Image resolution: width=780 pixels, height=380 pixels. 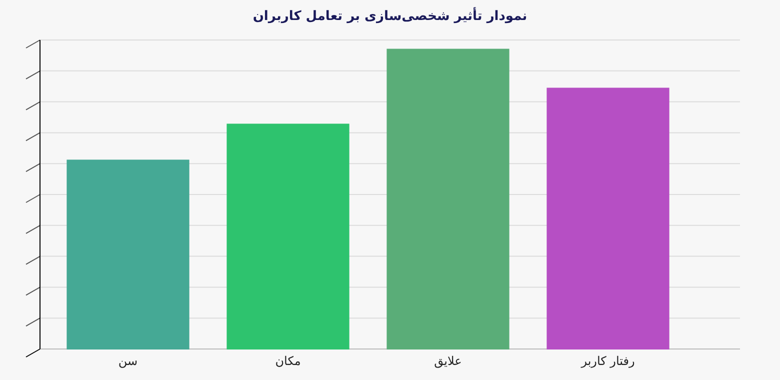 What do you see at coordinates (390, 15) in the screenshot?
I see `chart-title: نمودار تأثیر شخصی‌سازی بر تعامل کاربران` at bounding box center [390, 15].